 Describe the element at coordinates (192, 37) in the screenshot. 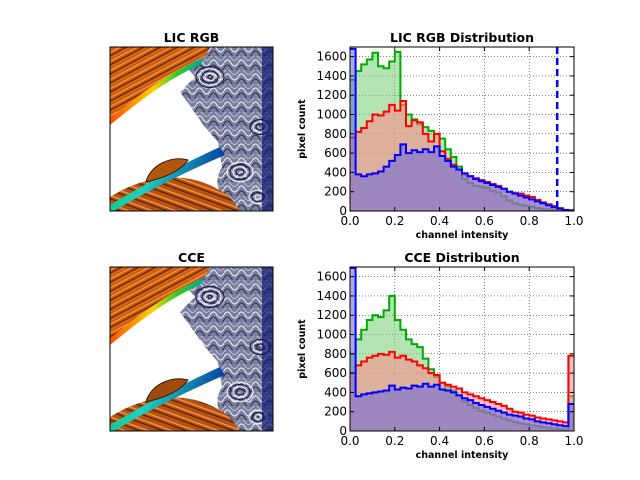

I see `image-title: LIC RGB` at that location.